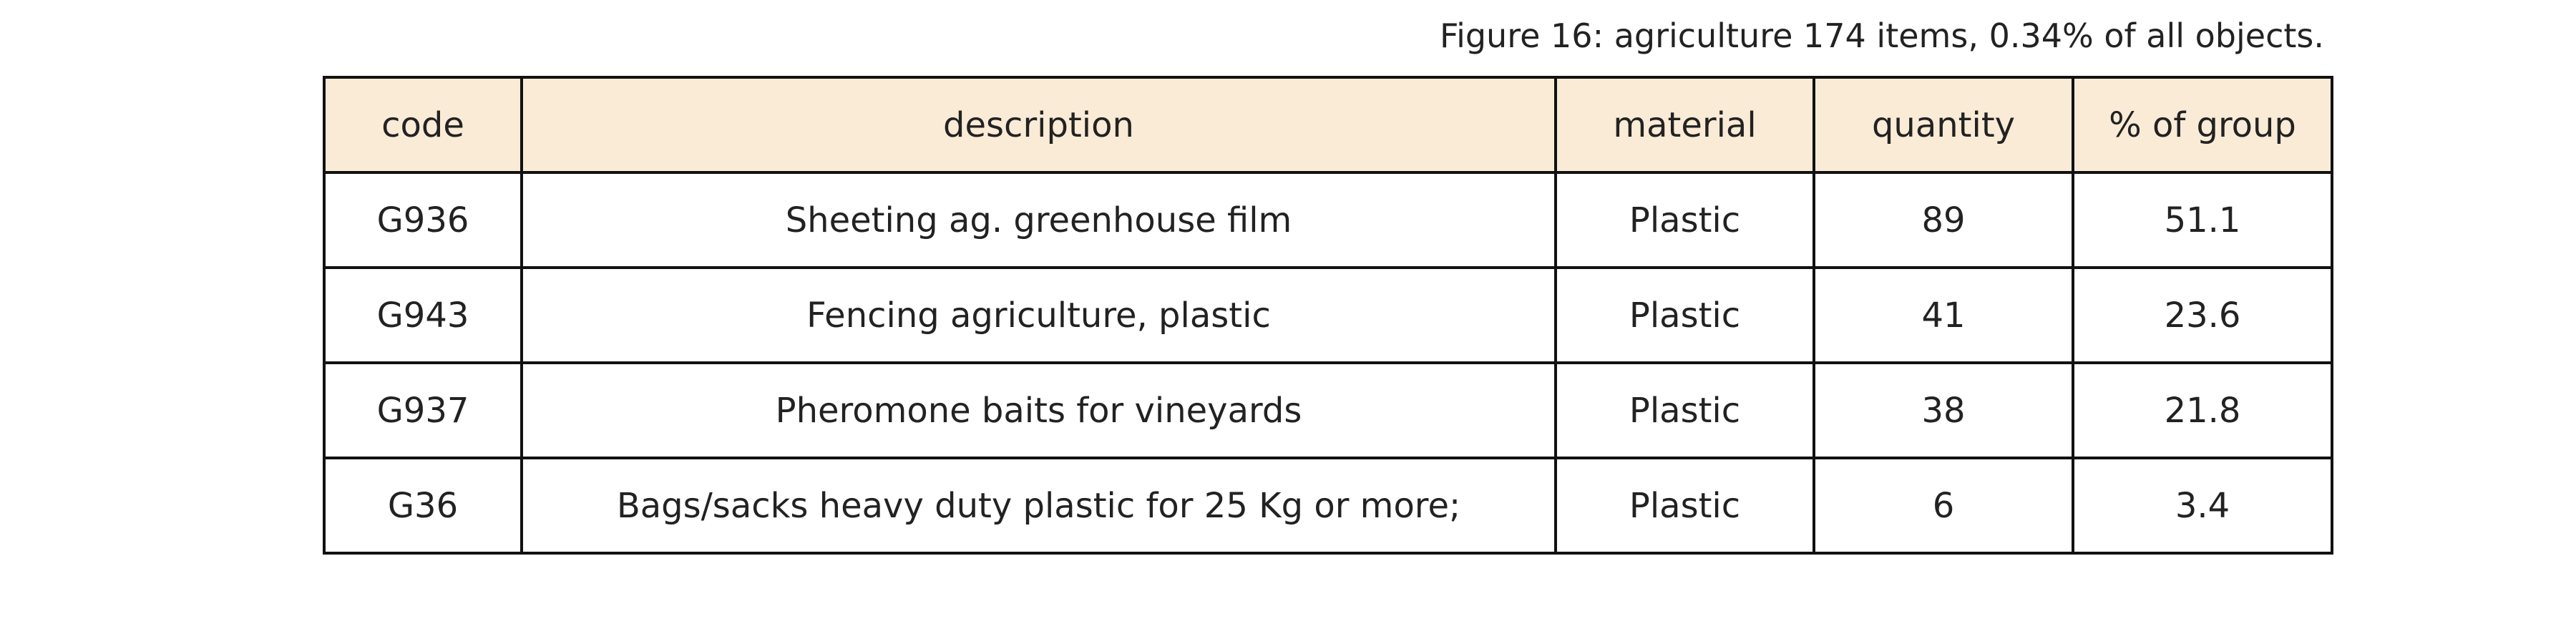 The width and height of the screenshot is (2576, 644). I want to click on column-header-code: code, so click(423, 125).